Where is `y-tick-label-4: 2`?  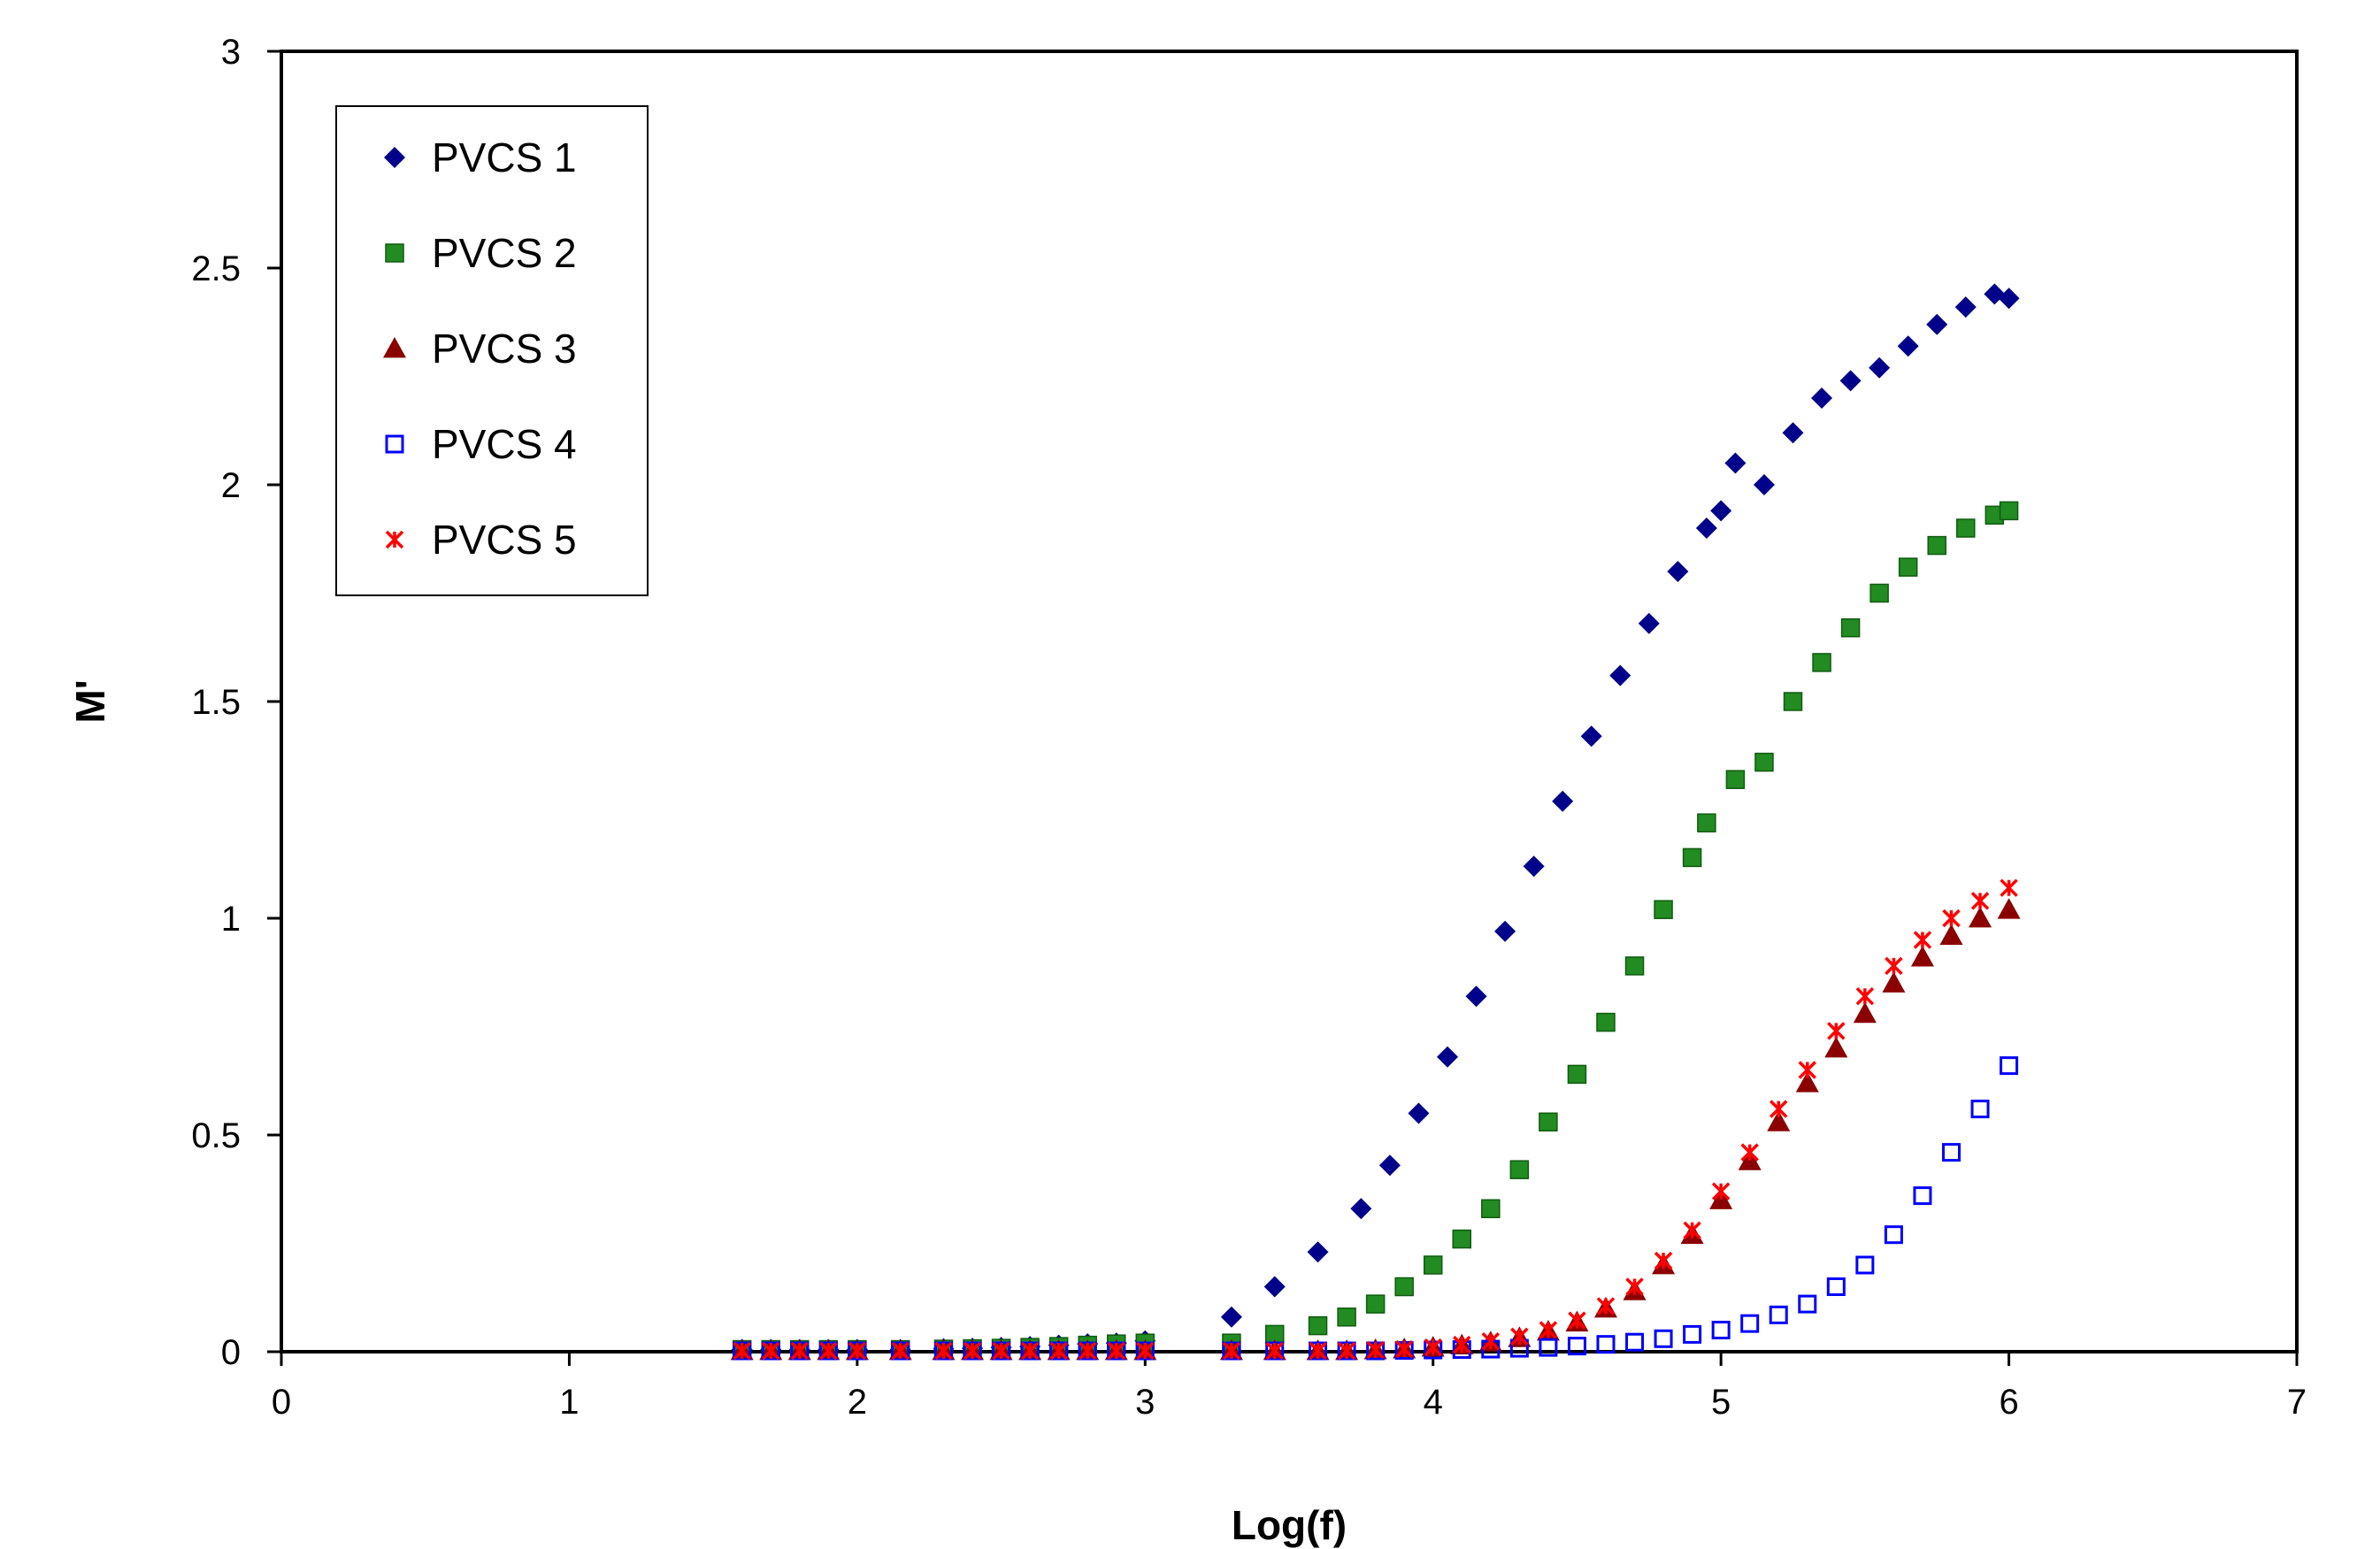 y-tick-label-4: 2 is located at coordinates (231, 486).